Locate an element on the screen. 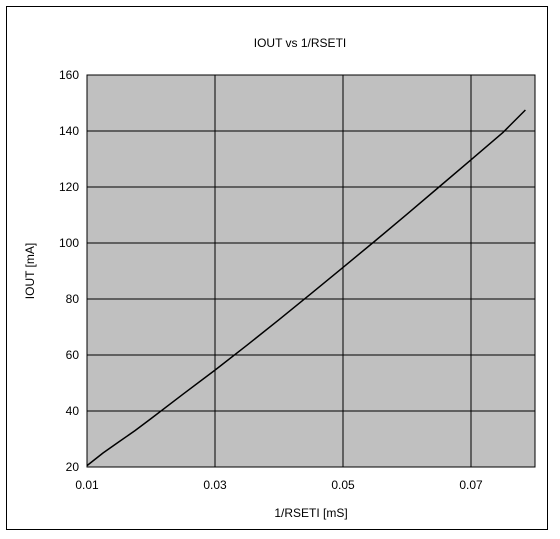 This screenshot has width=560, height=539. x-axis-ticks: 0.01 0.03 0.05 0.07 is located at coordinates (279, 485).